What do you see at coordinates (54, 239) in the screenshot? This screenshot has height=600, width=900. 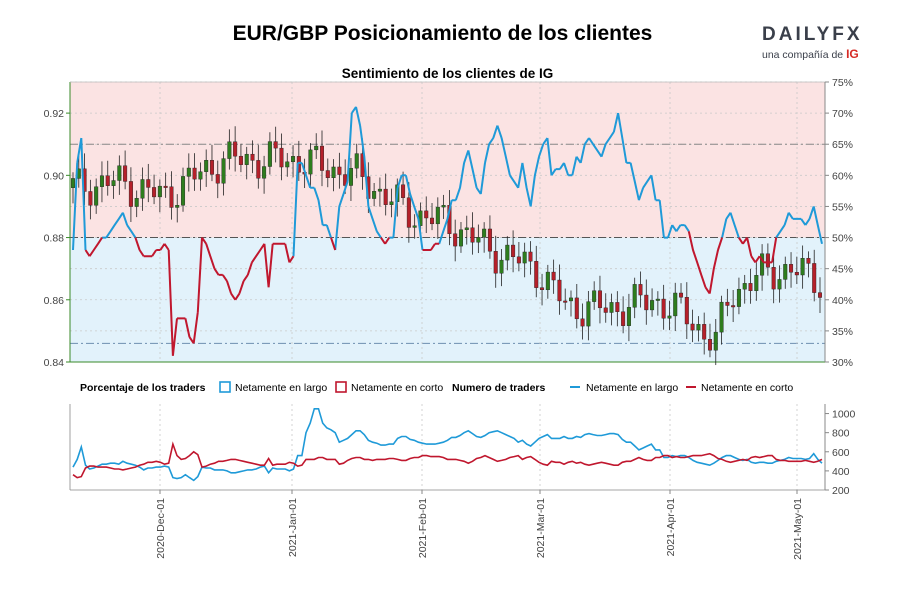 I see `price-tick-label: 0.88` at bounding box center [54, 239].